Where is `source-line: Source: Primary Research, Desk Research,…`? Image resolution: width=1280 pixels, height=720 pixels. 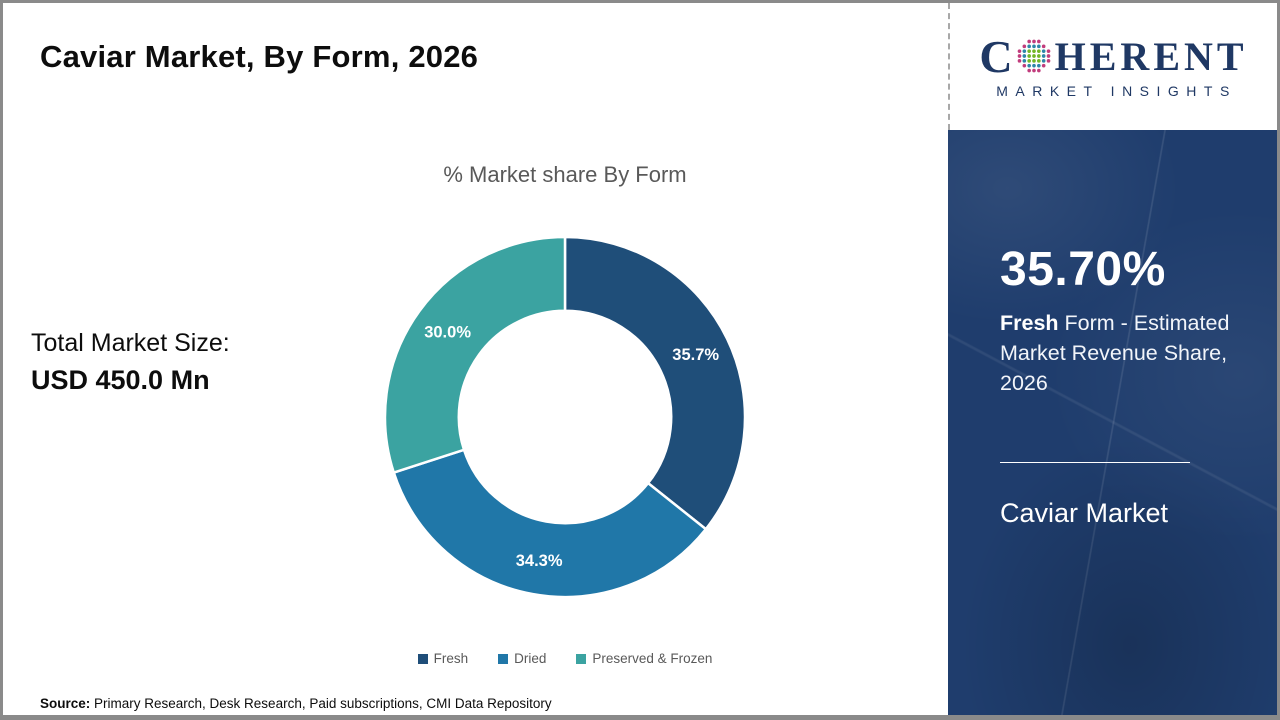
source-line: Source: Primary Research, Desk Research,… is located at coordinates (296, 703).